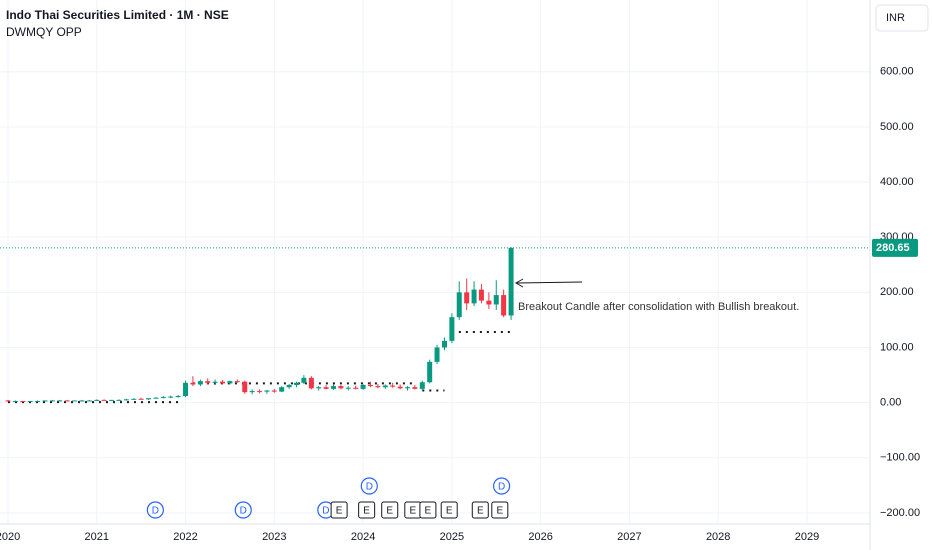 The width and height of the screenshot is (932, 550). I want to click on x-tick-label: 2022, so click(185, 537).